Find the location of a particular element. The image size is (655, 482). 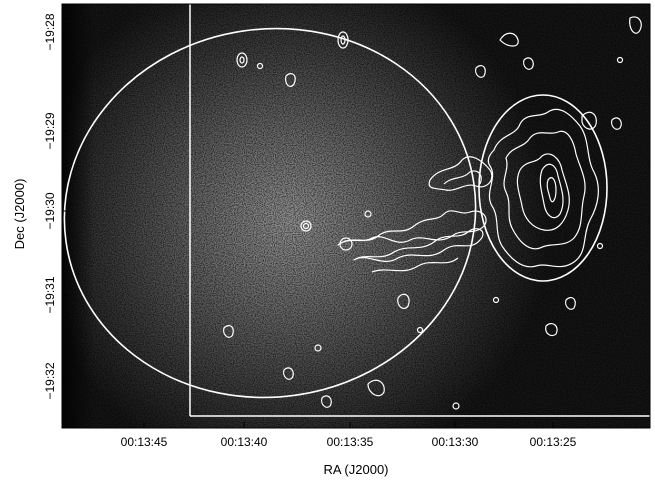

dec-tick-label: −19:31 is located at coordinates (50, 294).